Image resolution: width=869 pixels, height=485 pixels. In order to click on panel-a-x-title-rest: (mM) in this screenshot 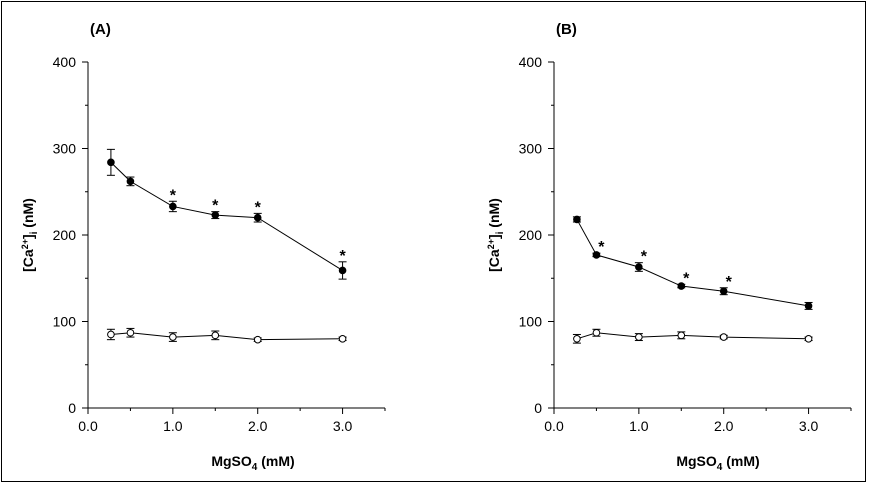, I will do `click(275, 461)`.